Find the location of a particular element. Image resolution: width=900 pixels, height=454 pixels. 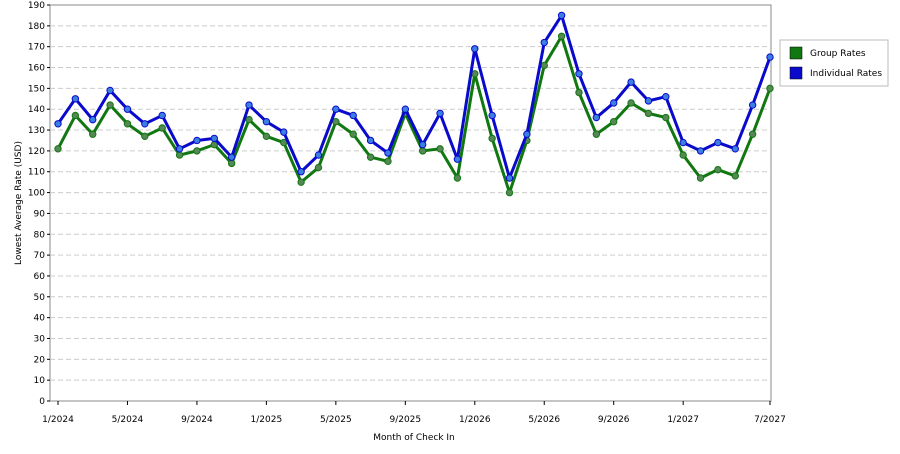

y-tick-label: 150 is located at coordinates (36, 89).